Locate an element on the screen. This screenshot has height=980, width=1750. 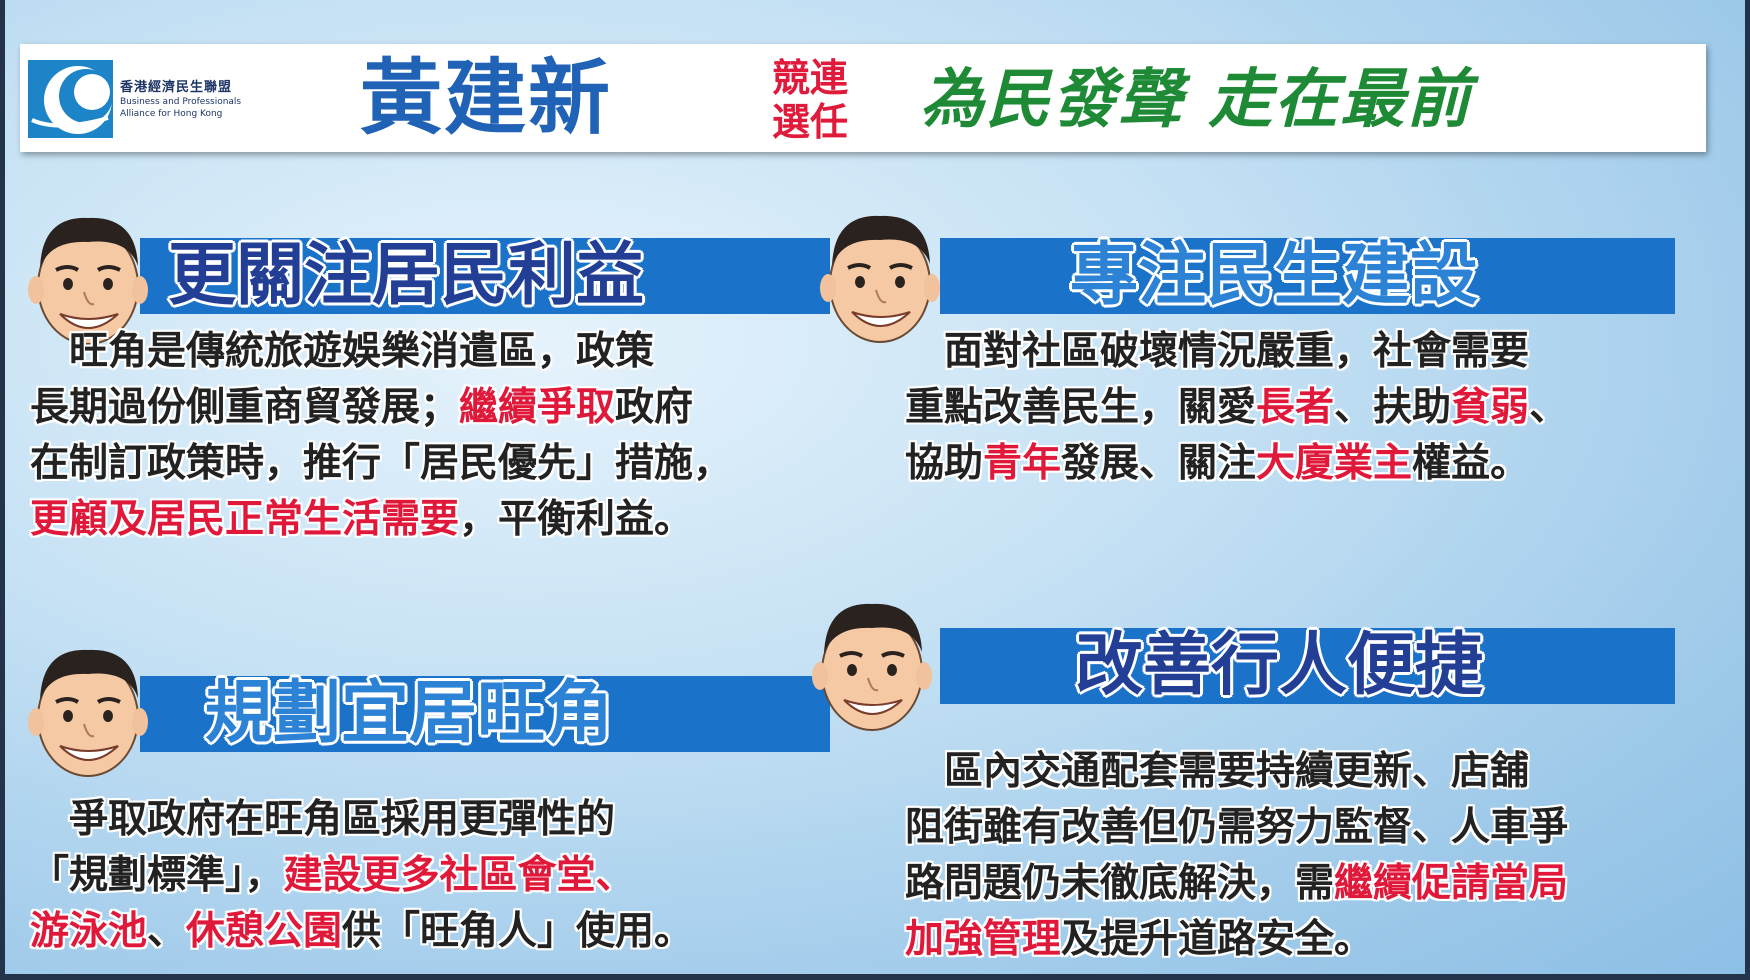
body-line: 「規劃標準」，建設更多社區會堂、 is located at coordinates (435, 876).